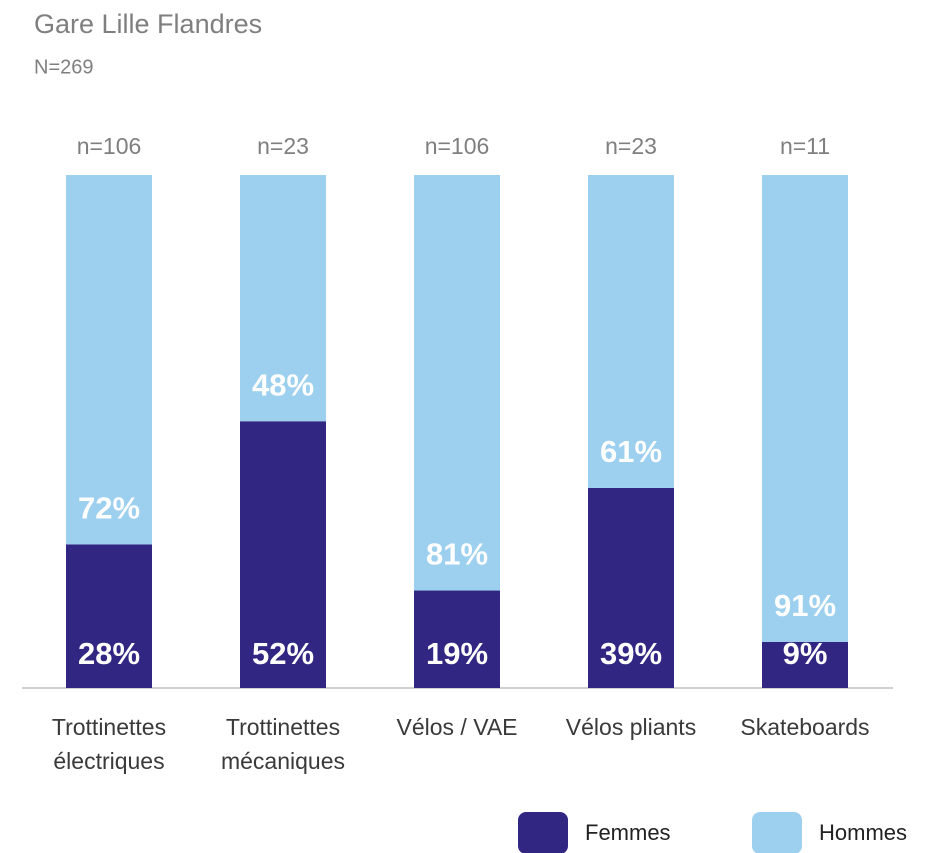 The image size is (938, 853). What do you see at coordinates (631, 451) in the screenshot?
I see `value-label: 61%` at bounding box center [631, 451].